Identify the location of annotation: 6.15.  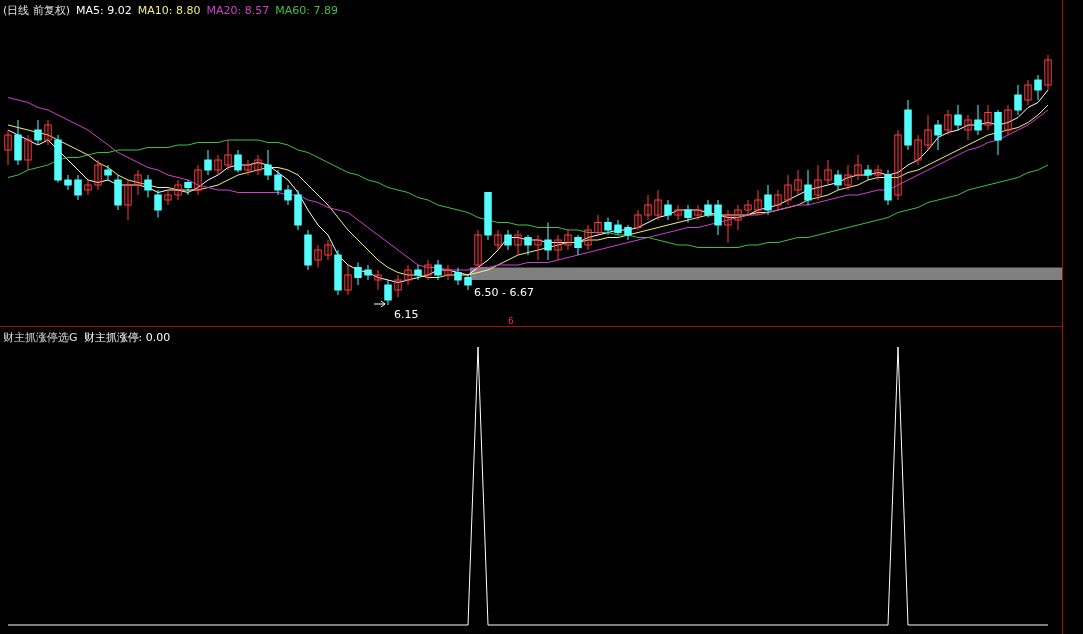
(406, 314).